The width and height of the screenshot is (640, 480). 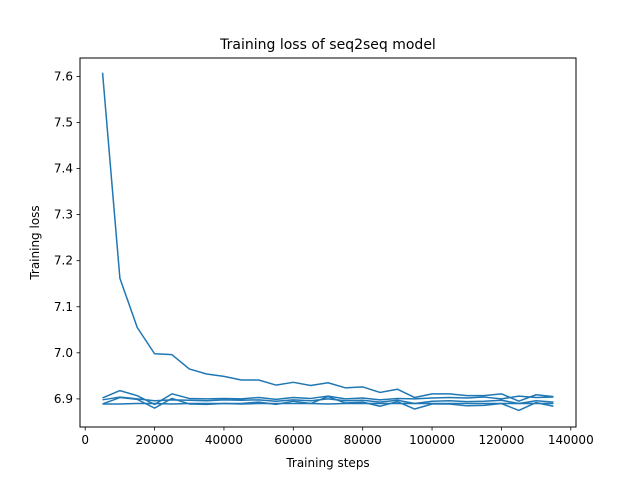 What do you see at coordinates (85, 440) in the screenshot?
I see `x-tick-label: 0` at bounding box center [85, 440].